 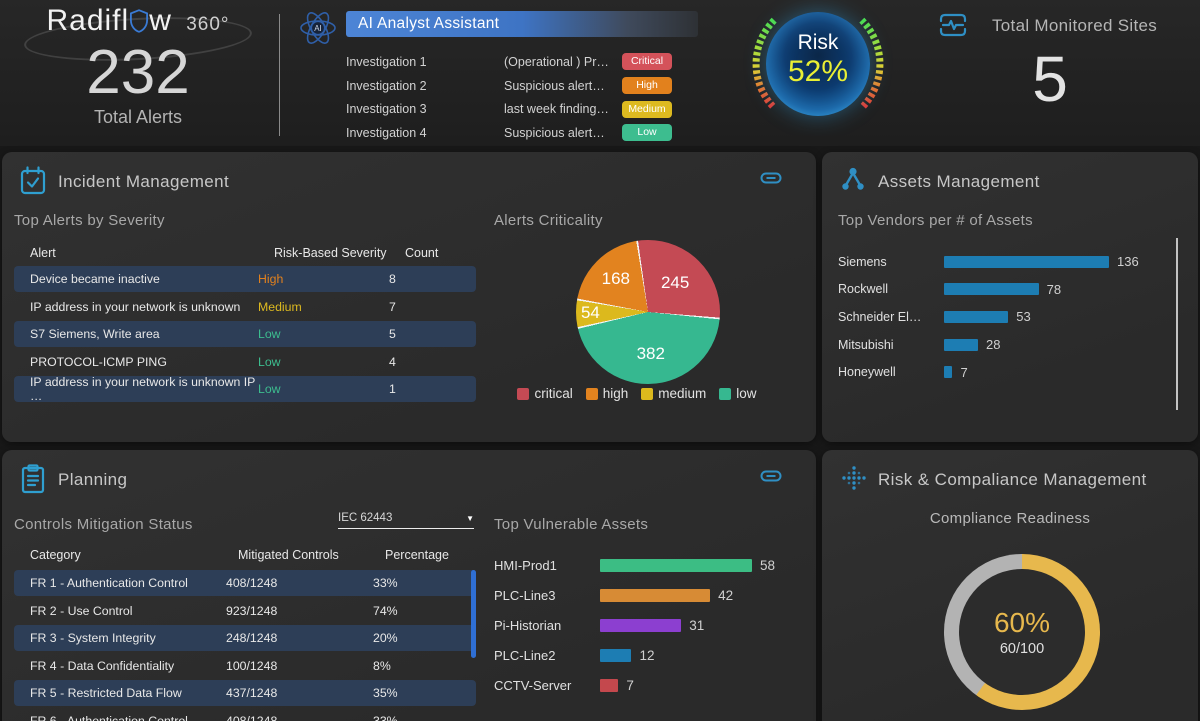 What do you see at coordinates (1010, 290) in the screenshot?
I see `vendor-bar-row: Rockwell 78` at bounding box center [1010, 290].